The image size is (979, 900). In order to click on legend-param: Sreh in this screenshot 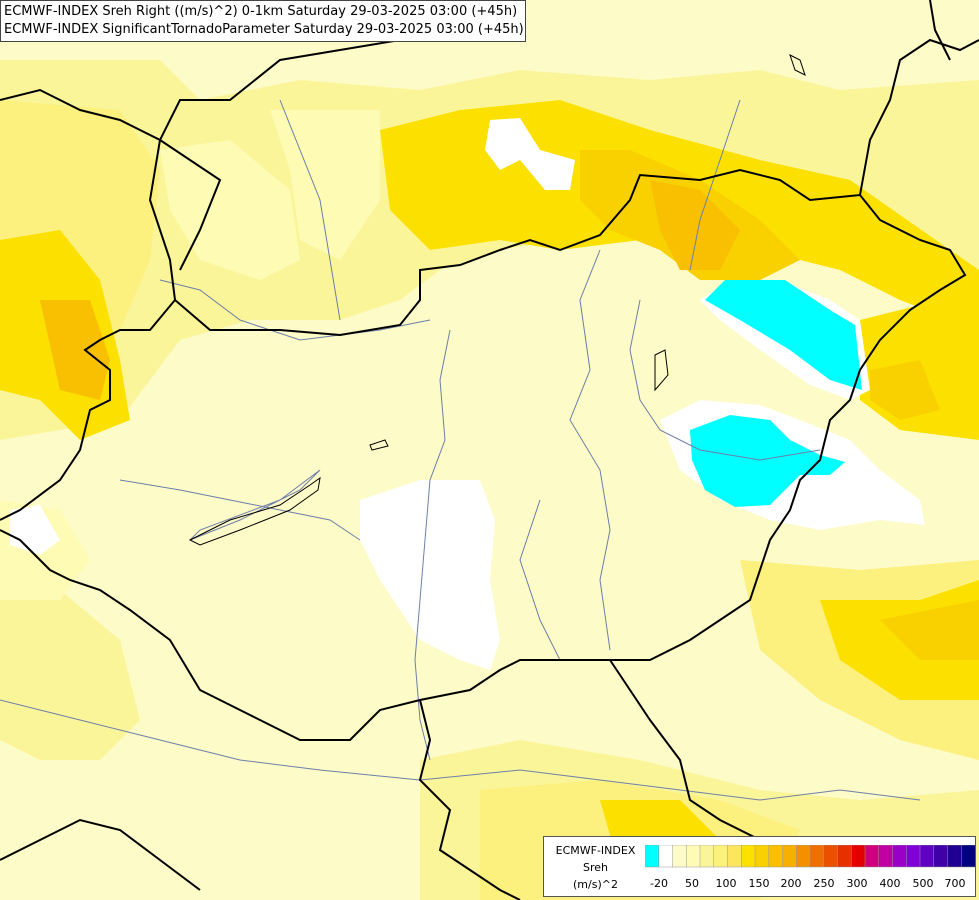, I will do `click(595, 867)`.